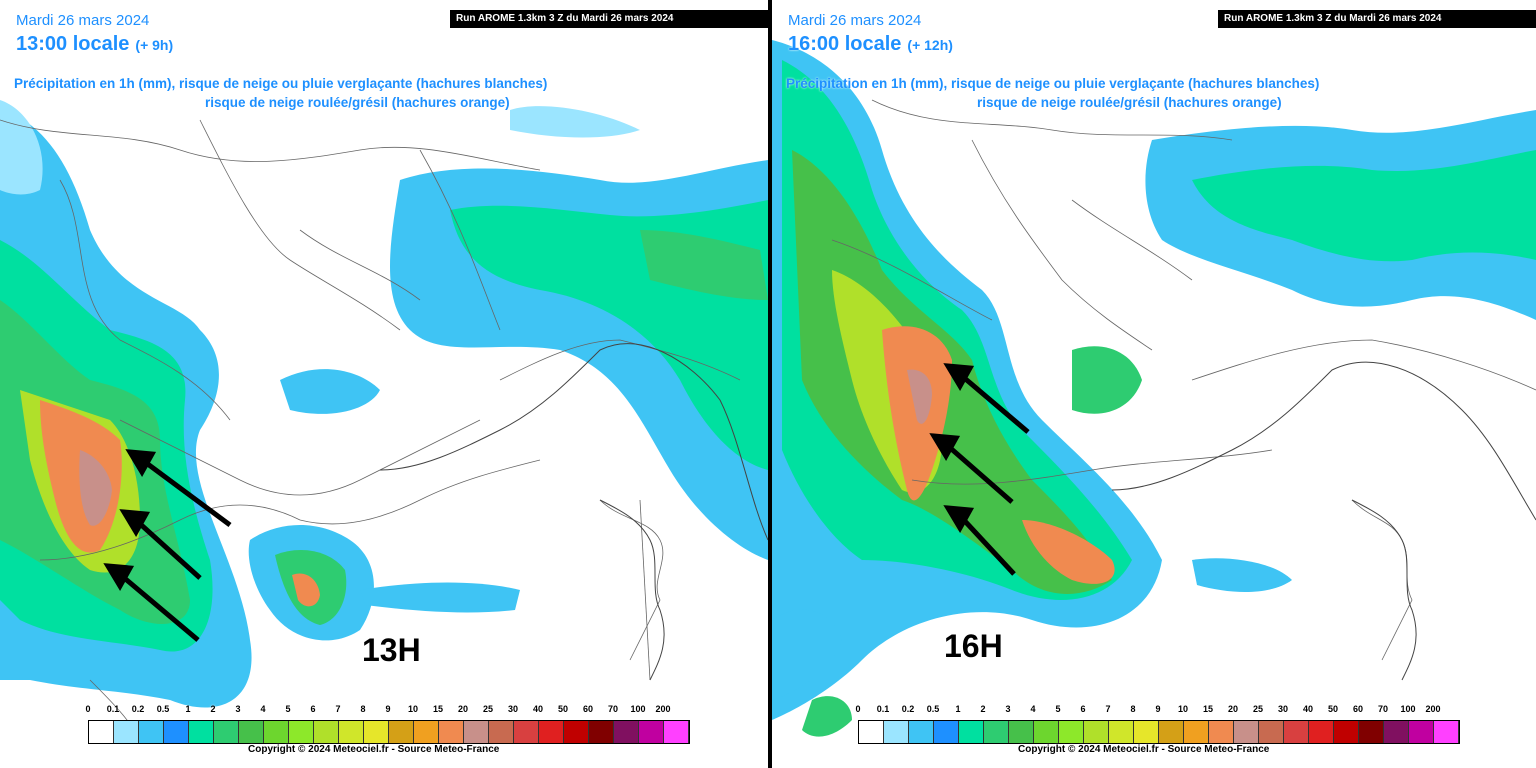 This screenshot has height=768, width=1536. Describe the element at coordinates (463, 709) in the screenshot. I see `legend-value: 20` at that location.